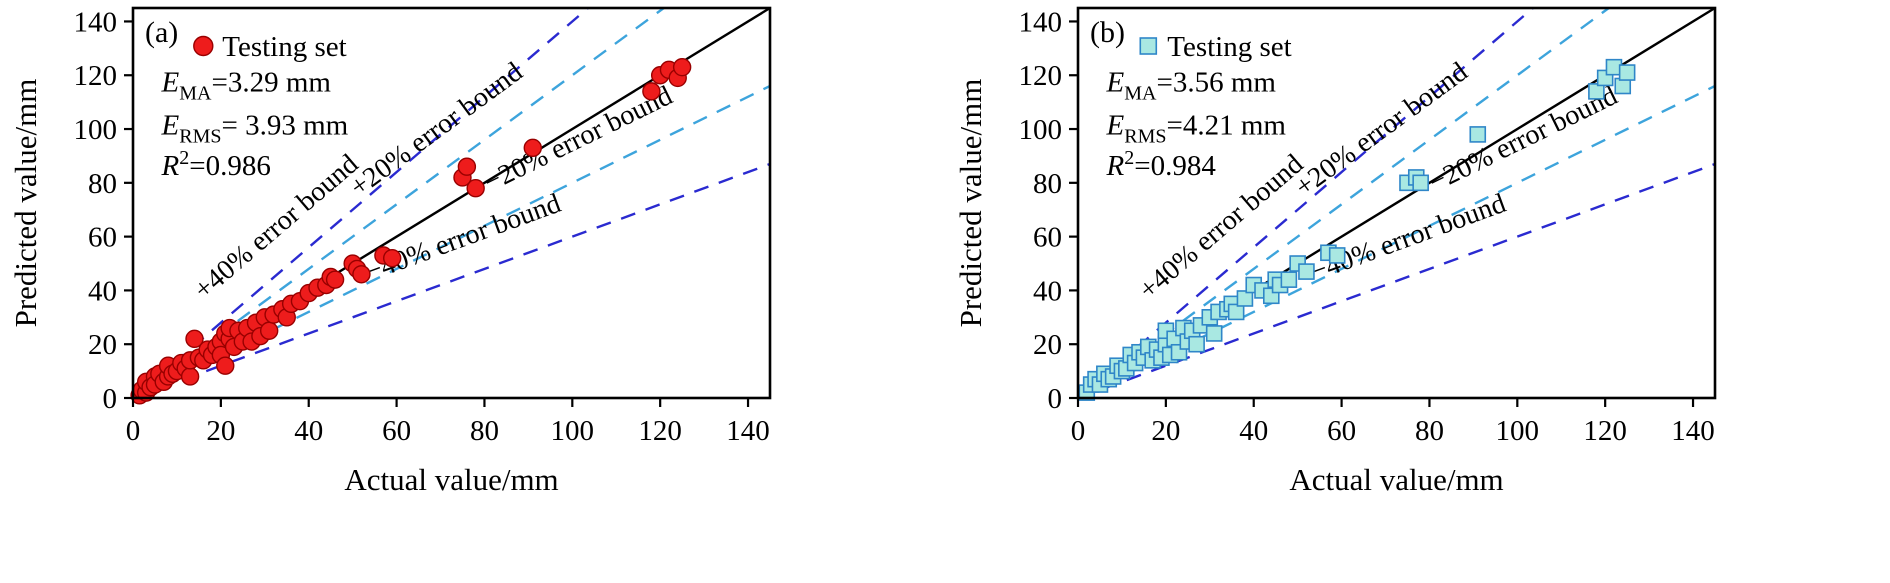 Image resolution: width=1890 pixels, height=583 pixels. What do you see at coordinates (1161, 164) in the screenshot?
I see `stat-line-r2: R2=0.984` at bounding box center [1161, 164].